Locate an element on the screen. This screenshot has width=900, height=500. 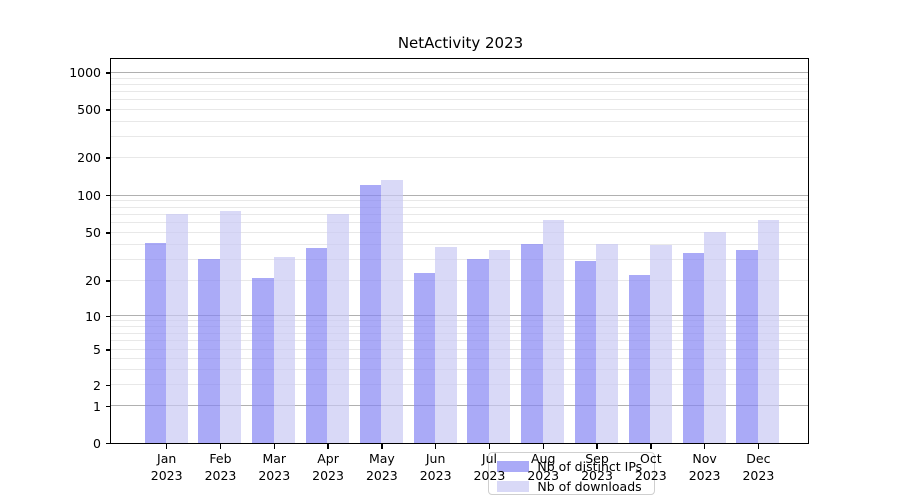
x-tick-label-feb: Feb 2023 is located at coordinates (220, 467).